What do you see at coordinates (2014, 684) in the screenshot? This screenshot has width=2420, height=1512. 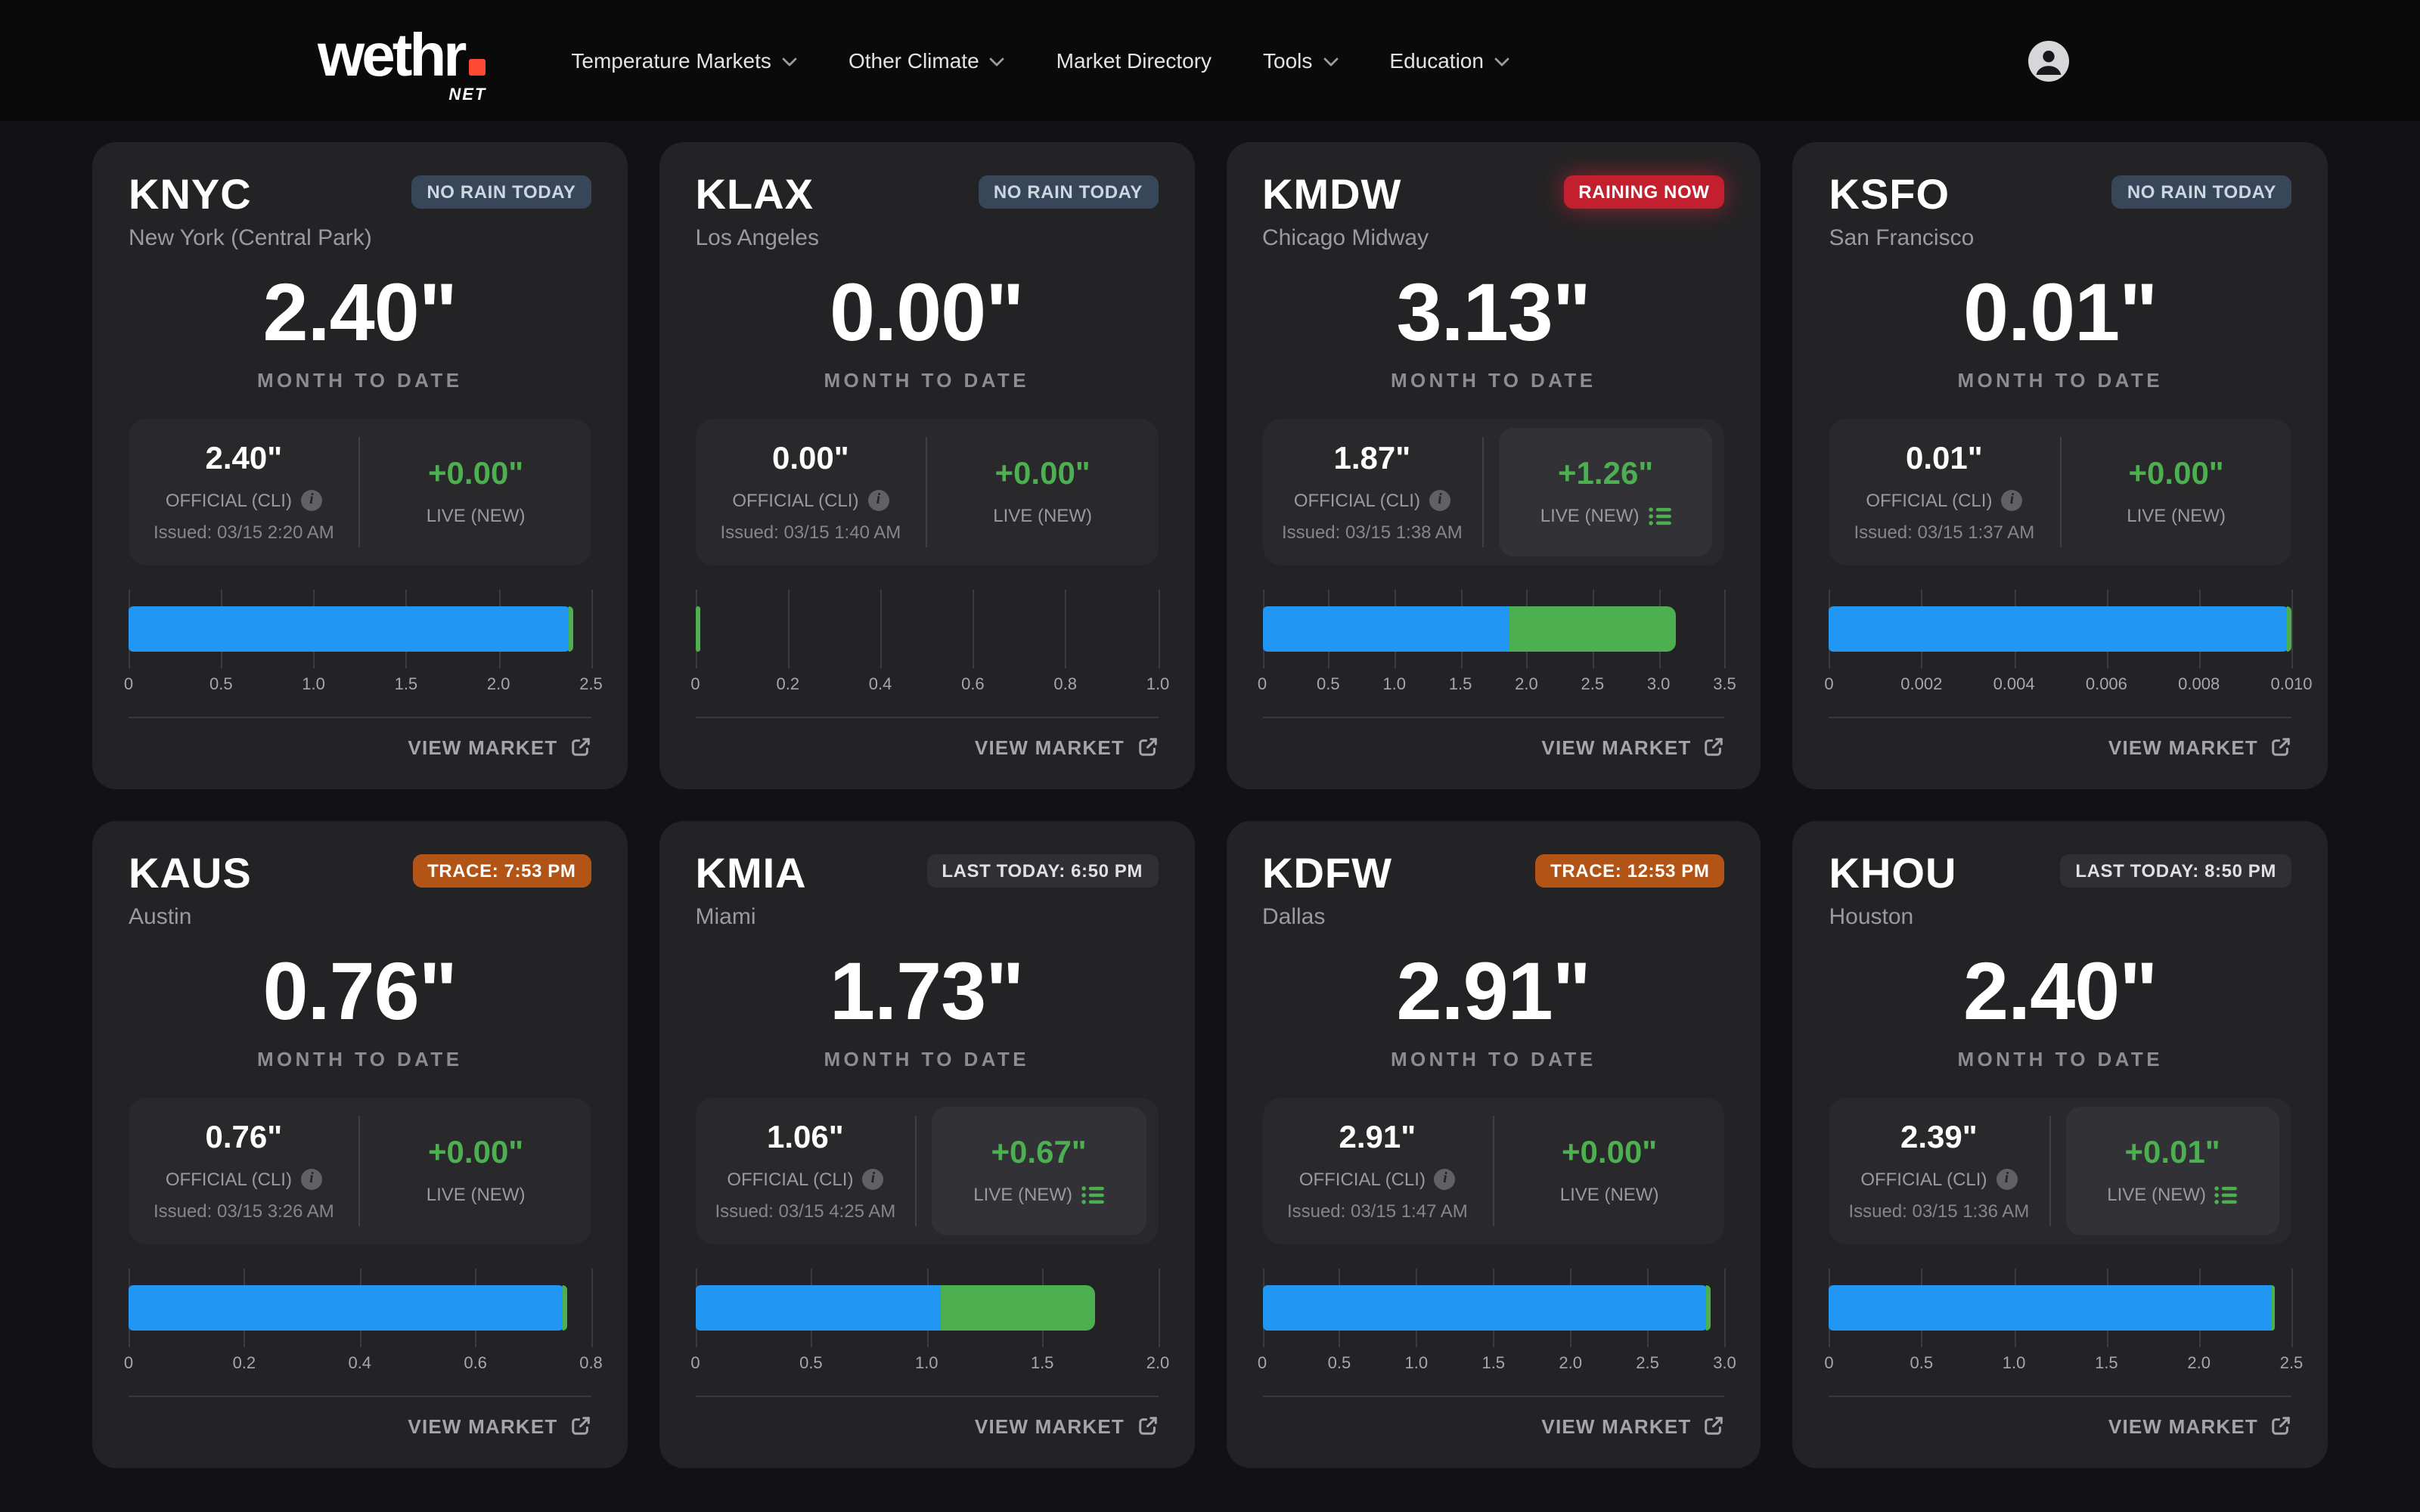 I see `tick-label: 0.004` at bounding box center [2014, 684].